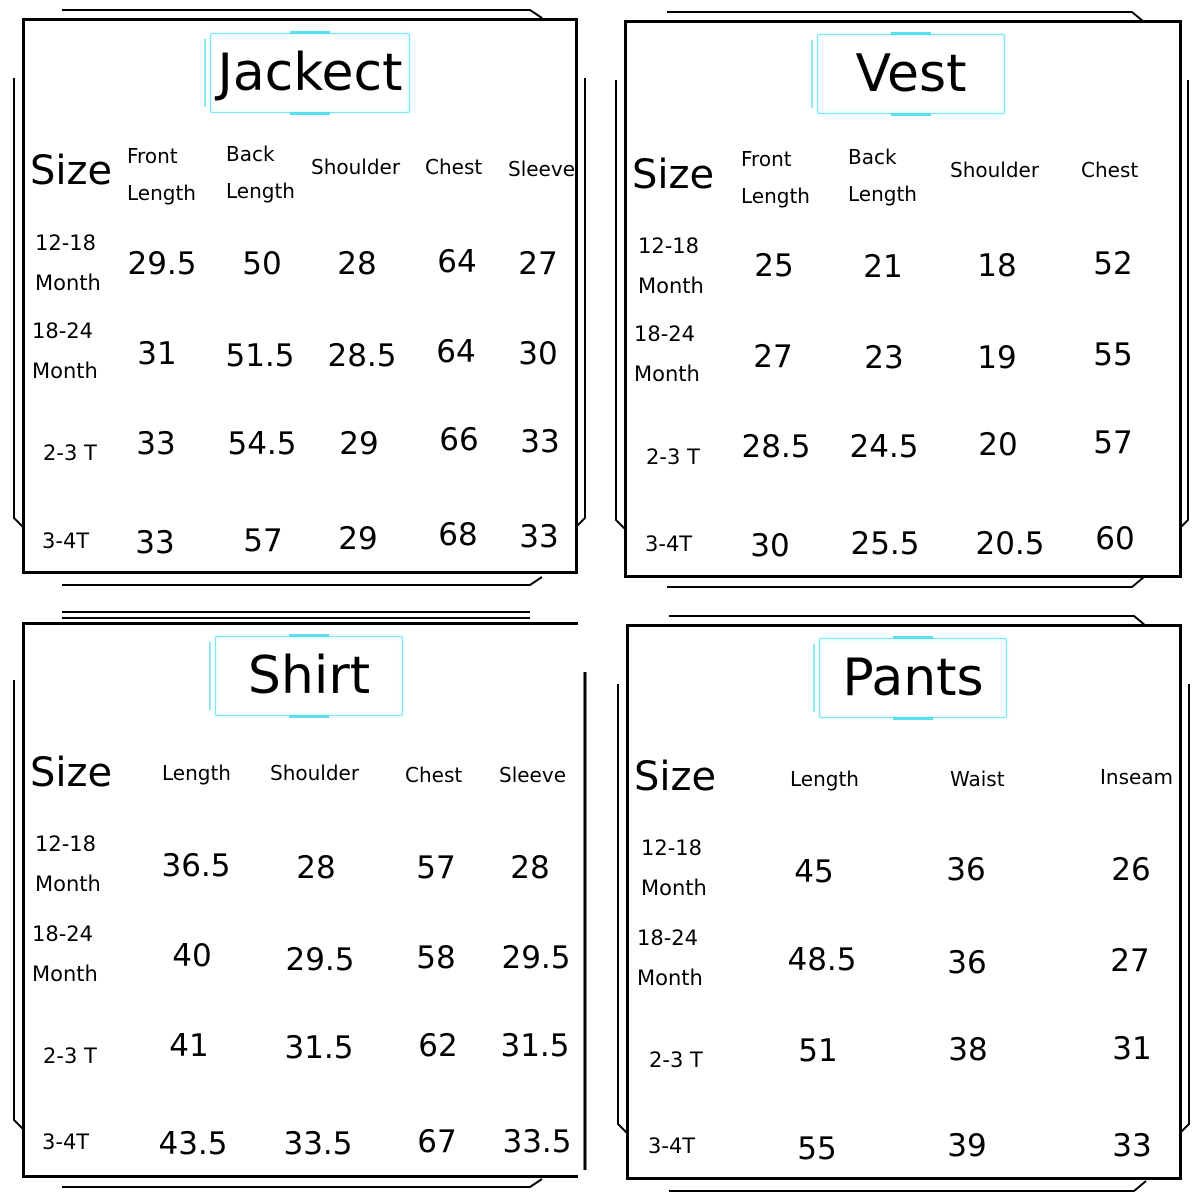 Image resolution: width=1200 pixels, height=1200 pixels. I want to click on shirt-col-sleeve: Sleeve, so click(533, 775).